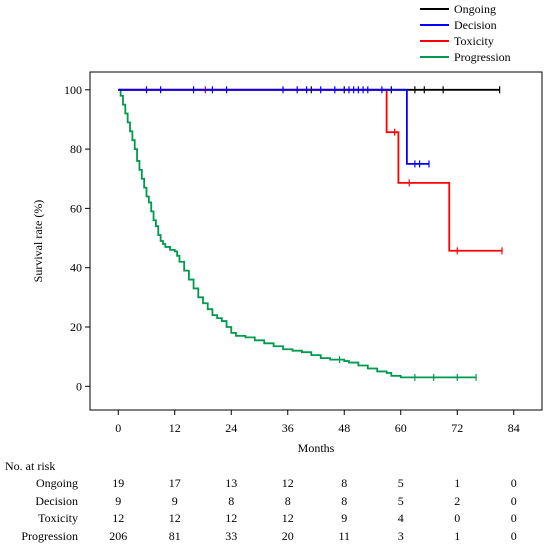 The image size is (550, 544). Describe the element at coordinates (316, 448) in the screenshot. I see `x-axis-label: Months` at that location.